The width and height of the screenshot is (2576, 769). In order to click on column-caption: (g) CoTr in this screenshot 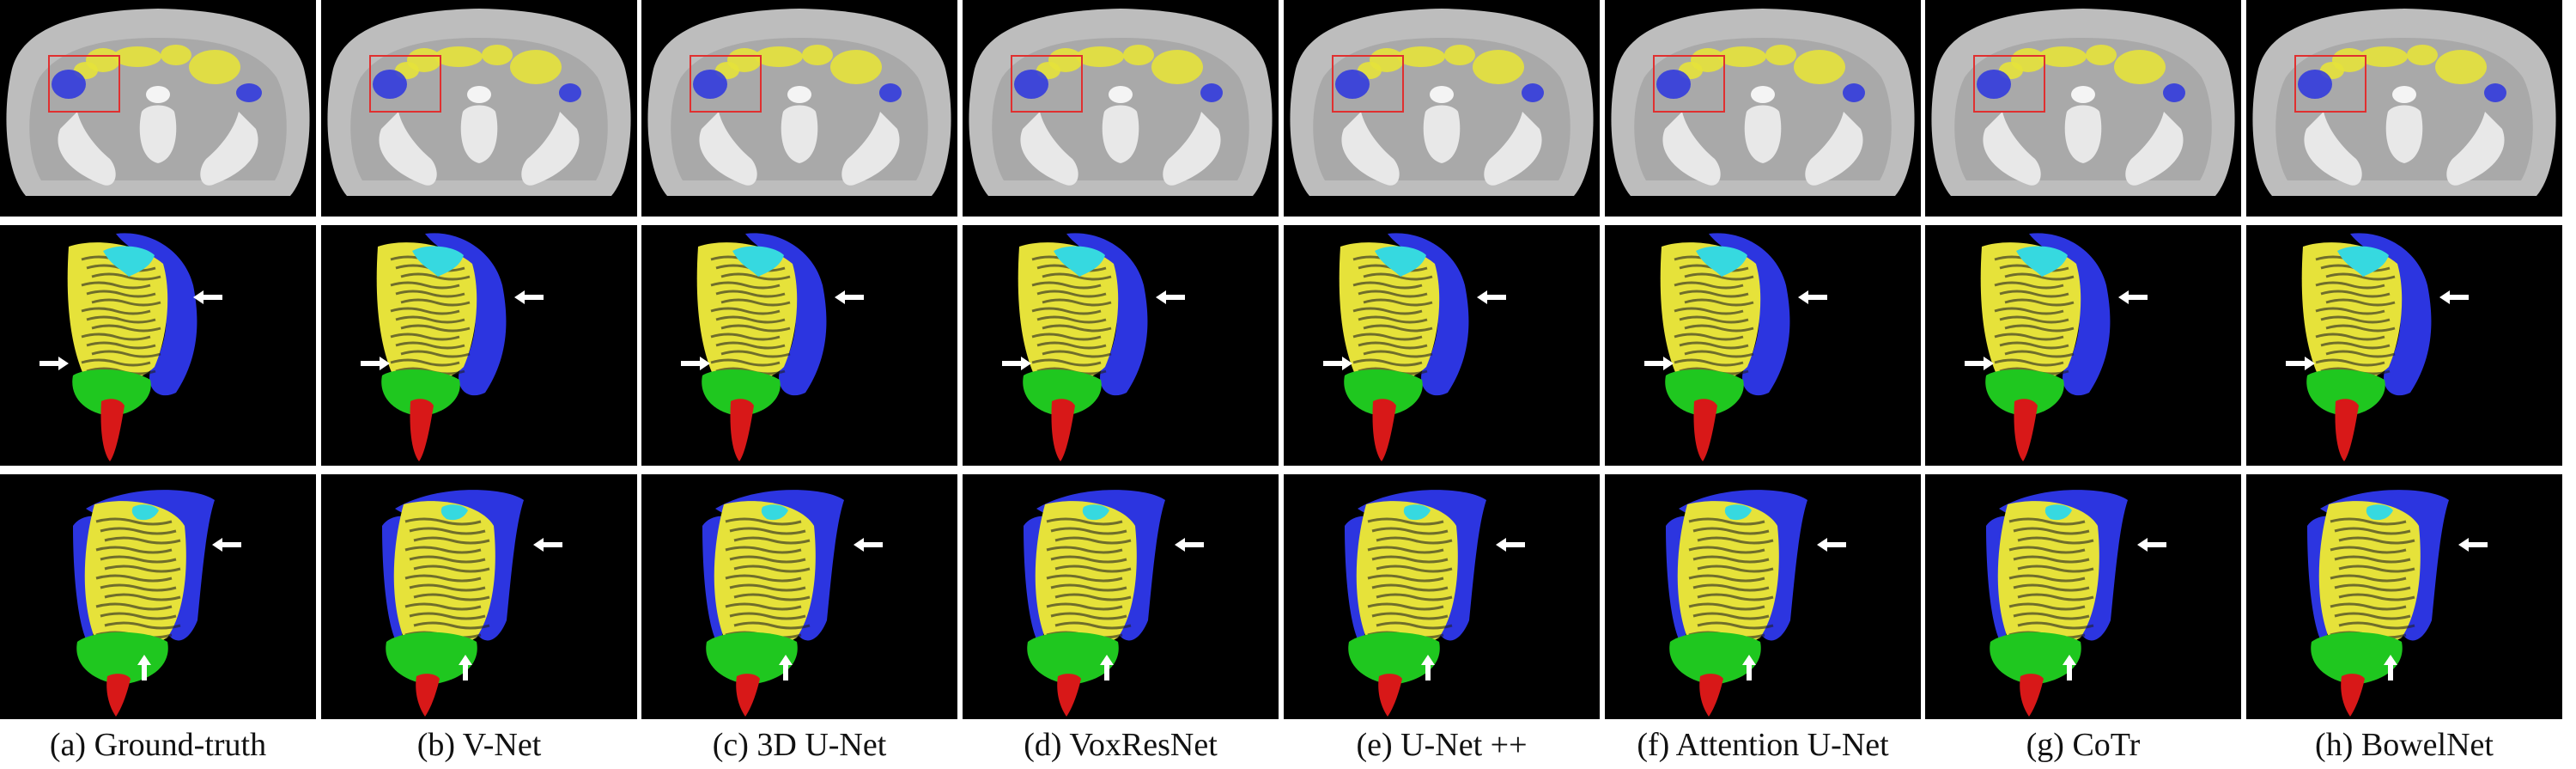, I will do `click(2083, 745)`.